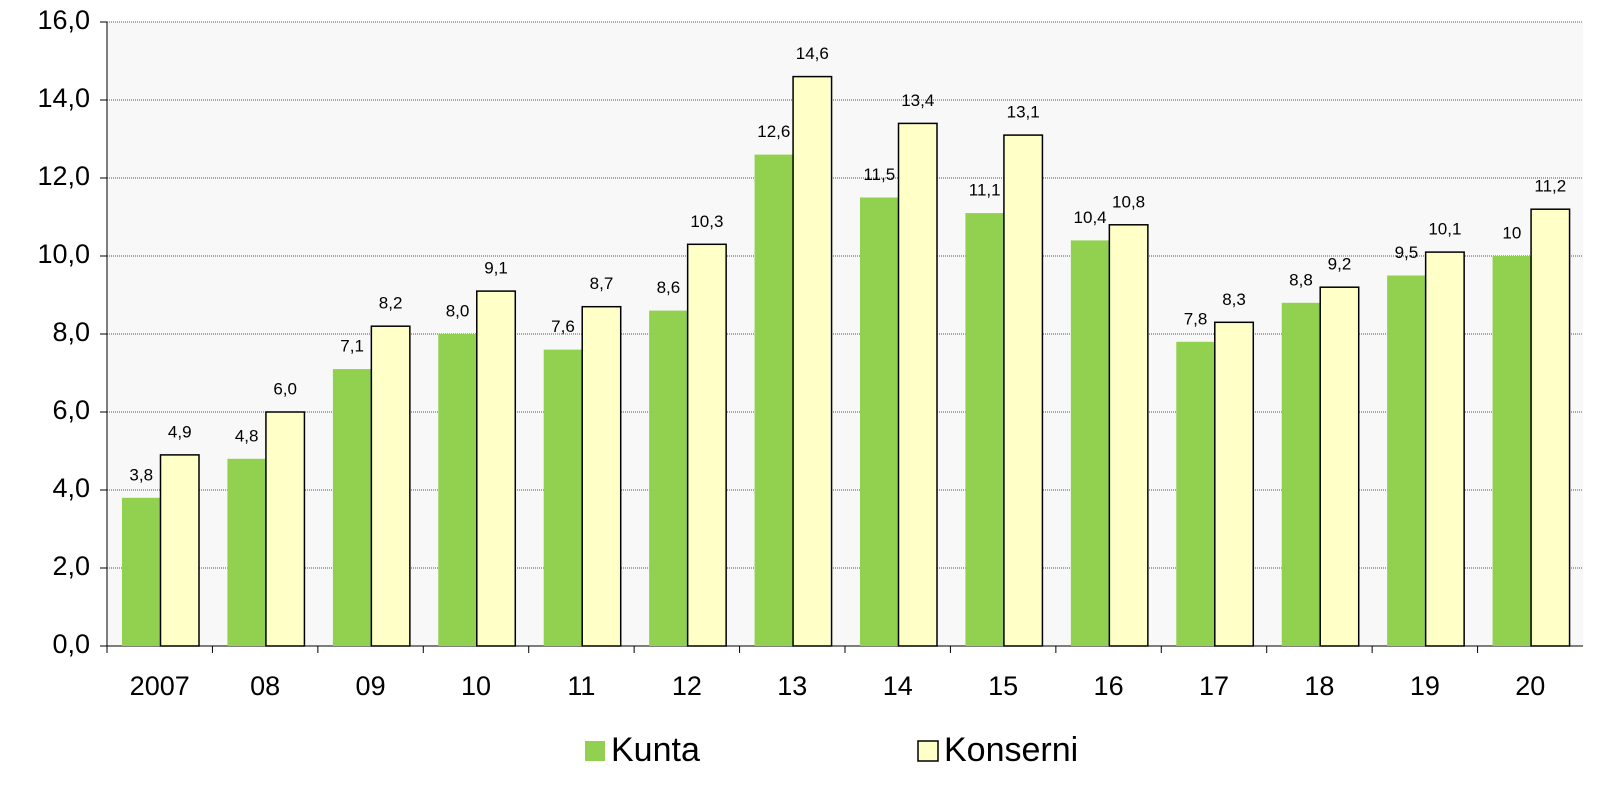 This screenshot has width=1615, height=795. Describe the element at coordinates (1530, 686) in the screenshot. I see `x-tick-label: 20` at that location.